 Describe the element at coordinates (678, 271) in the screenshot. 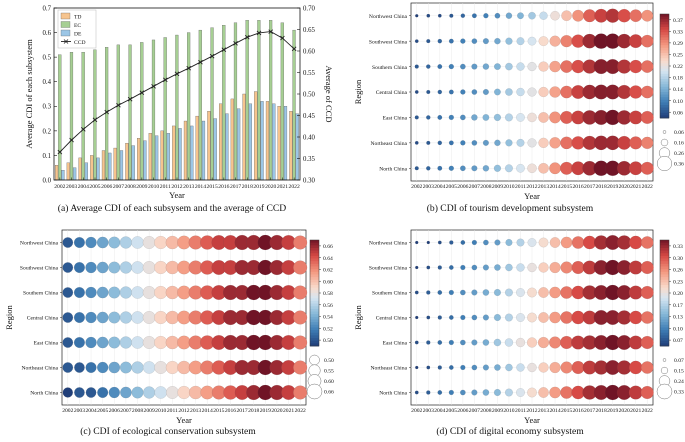

I see `colorbar-tick-label: 0.26` at that location.